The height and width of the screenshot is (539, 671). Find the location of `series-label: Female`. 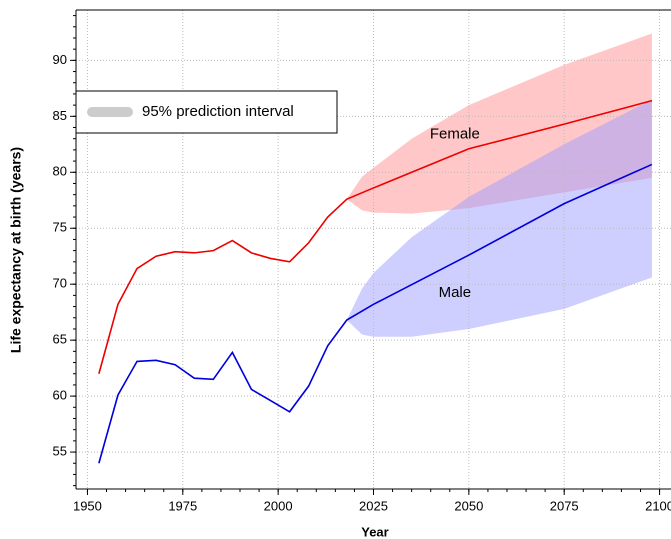

series-label: Female is located at coordinates (455, 134).